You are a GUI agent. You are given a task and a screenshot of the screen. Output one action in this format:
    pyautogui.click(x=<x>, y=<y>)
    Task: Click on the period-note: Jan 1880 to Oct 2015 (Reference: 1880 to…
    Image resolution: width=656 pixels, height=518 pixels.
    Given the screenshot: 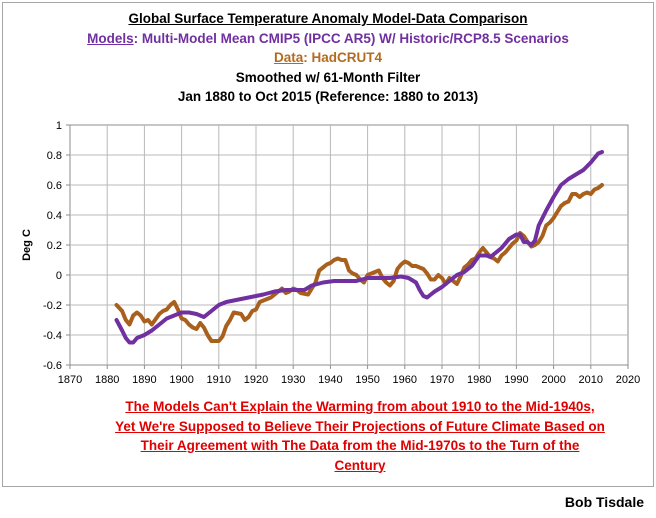 What is the action you would take?
    pyautogui.click(x=328, y=96)
    